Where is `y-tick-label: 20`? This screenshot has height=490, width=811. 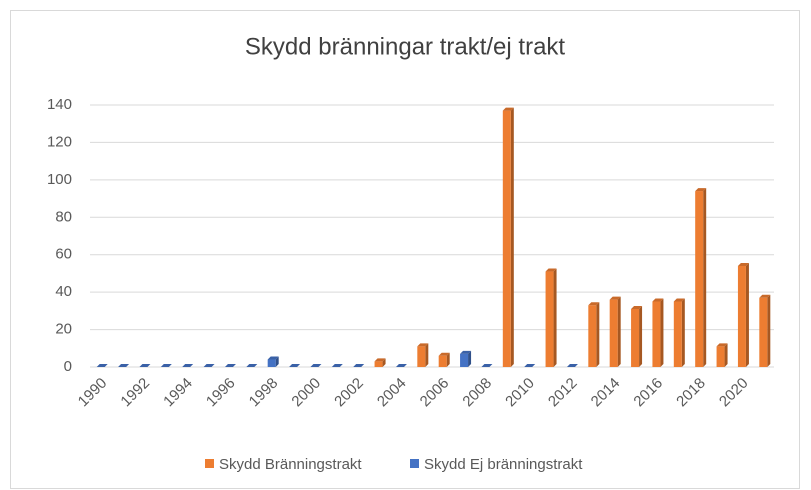
y-tick-label: 20 is located at coordinates (63, 329).